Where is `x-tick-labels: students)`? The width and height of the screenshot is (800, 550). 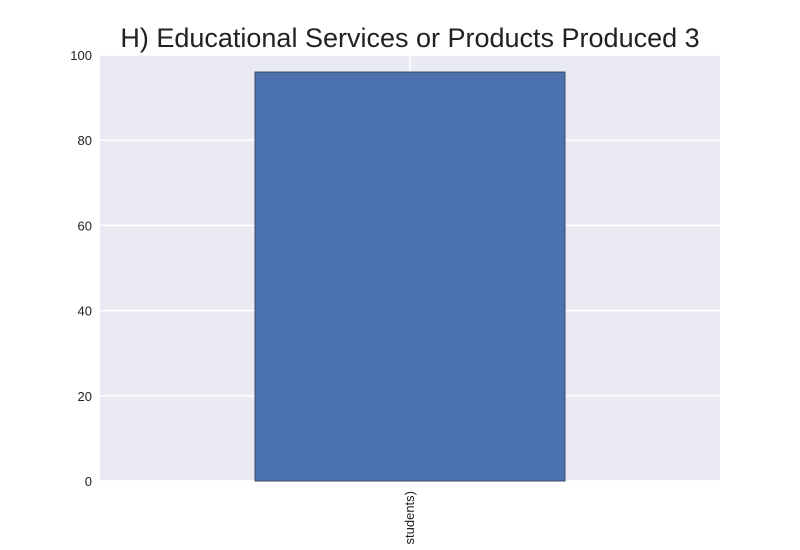
x-tick-labels: students) is located at coordinates (409, 517).